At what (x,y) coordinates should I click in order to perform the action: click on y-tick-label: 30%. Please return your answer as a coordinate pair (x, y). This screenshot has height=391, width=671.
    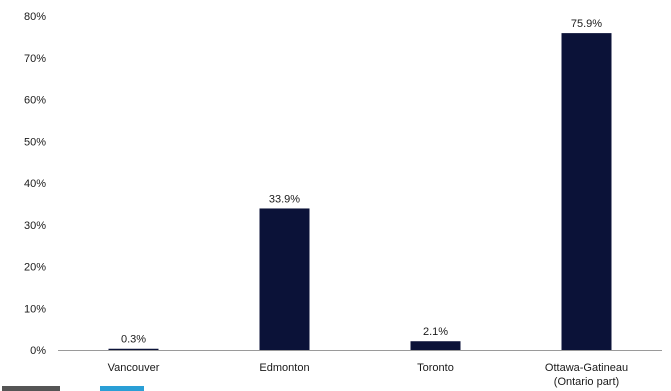
    Looking at the image, I should click on (35, 226).